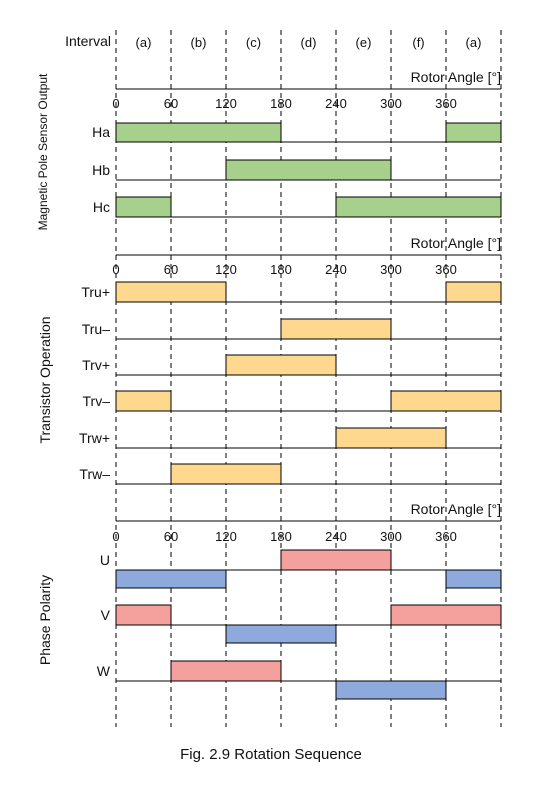  I want to click on row-label: V, so click(106, 615).